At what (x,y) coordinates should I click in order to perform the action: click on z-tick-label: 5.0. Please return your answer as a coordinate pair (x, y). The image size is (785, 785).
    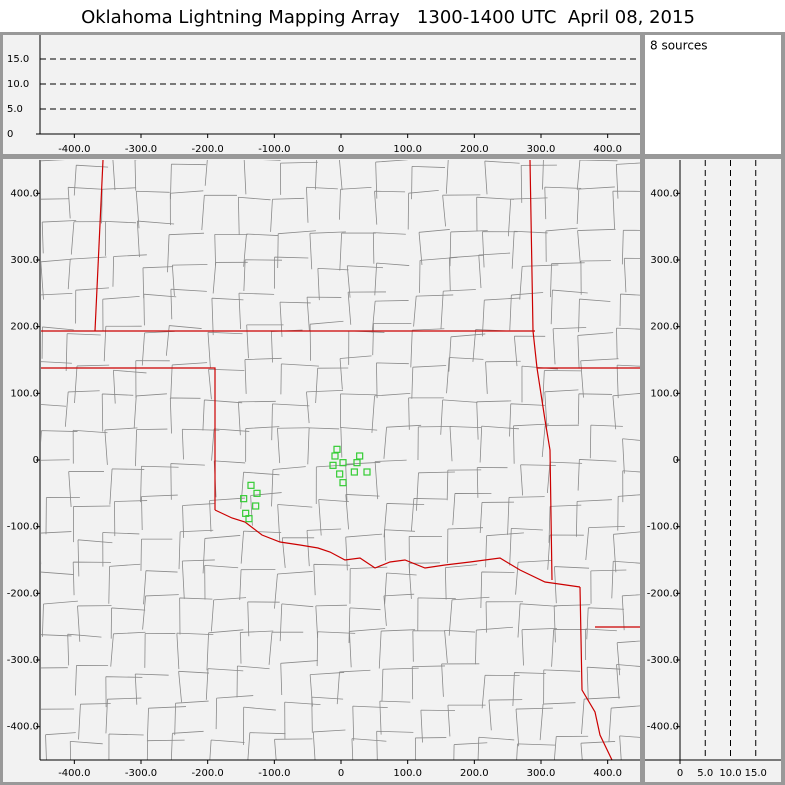
    Looking at the image, I should click on (15, 109).